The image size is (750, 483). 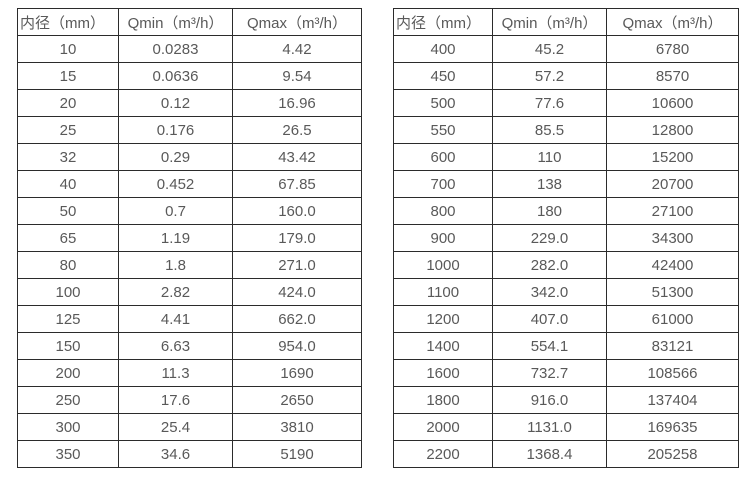 I want to click on table-row: 2200 1368.4 205258, so click(x=566, y=454).